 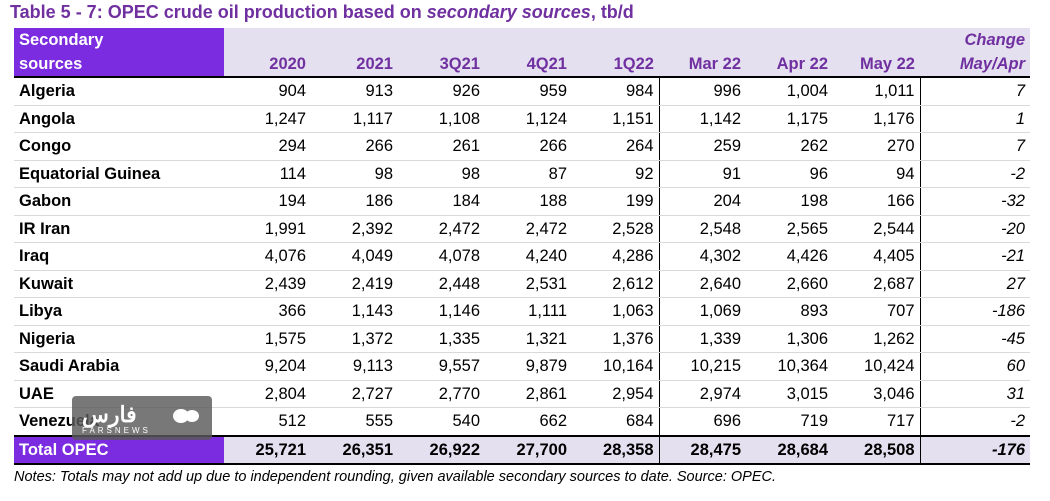 I want to click on watermark-subtitle: FARSNEWS, so click(x=116, y=430).